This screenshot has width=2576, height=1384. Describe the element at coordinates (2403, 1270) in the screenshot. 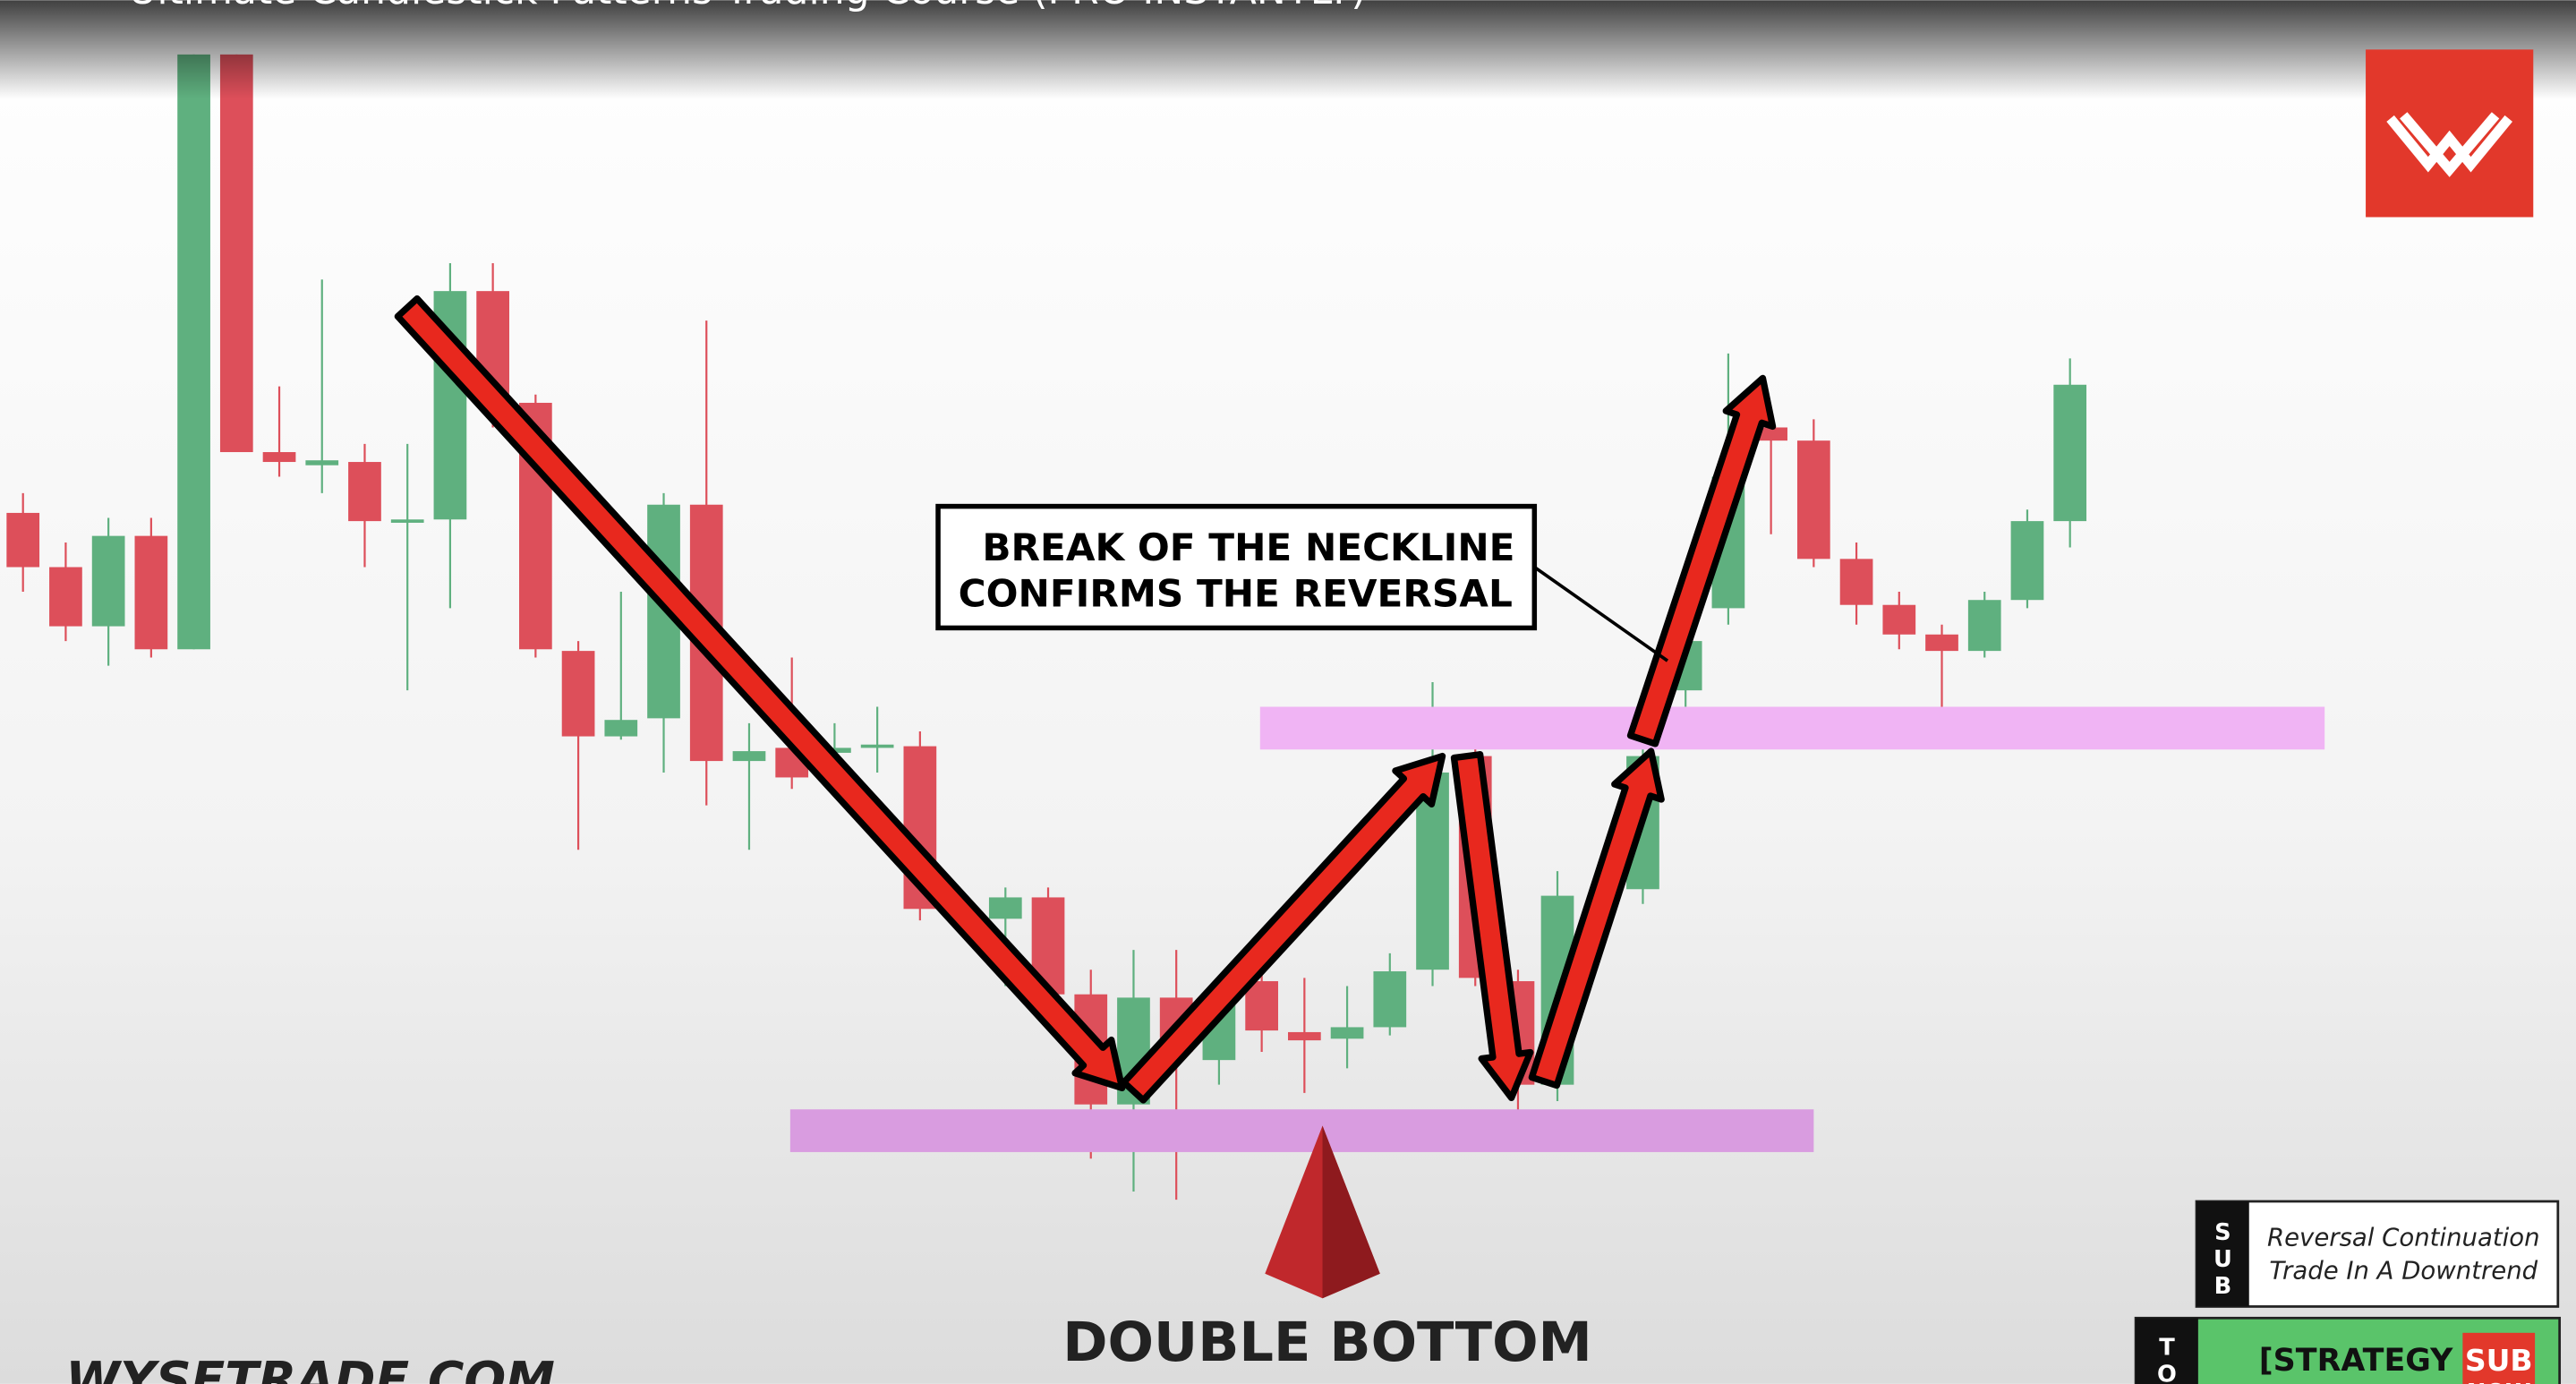

I see `end-card-text: Trade In A Downtrend` at that location.